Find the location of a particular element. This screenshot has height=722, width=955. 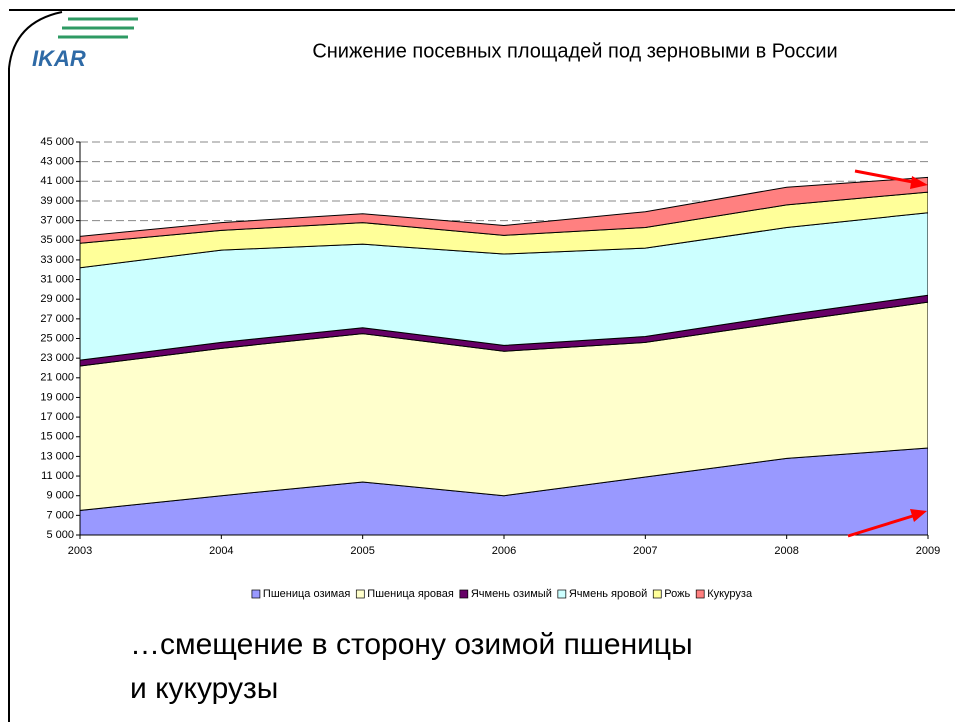

y-tick-label: 7 000 is located at coordinates (60, 515).